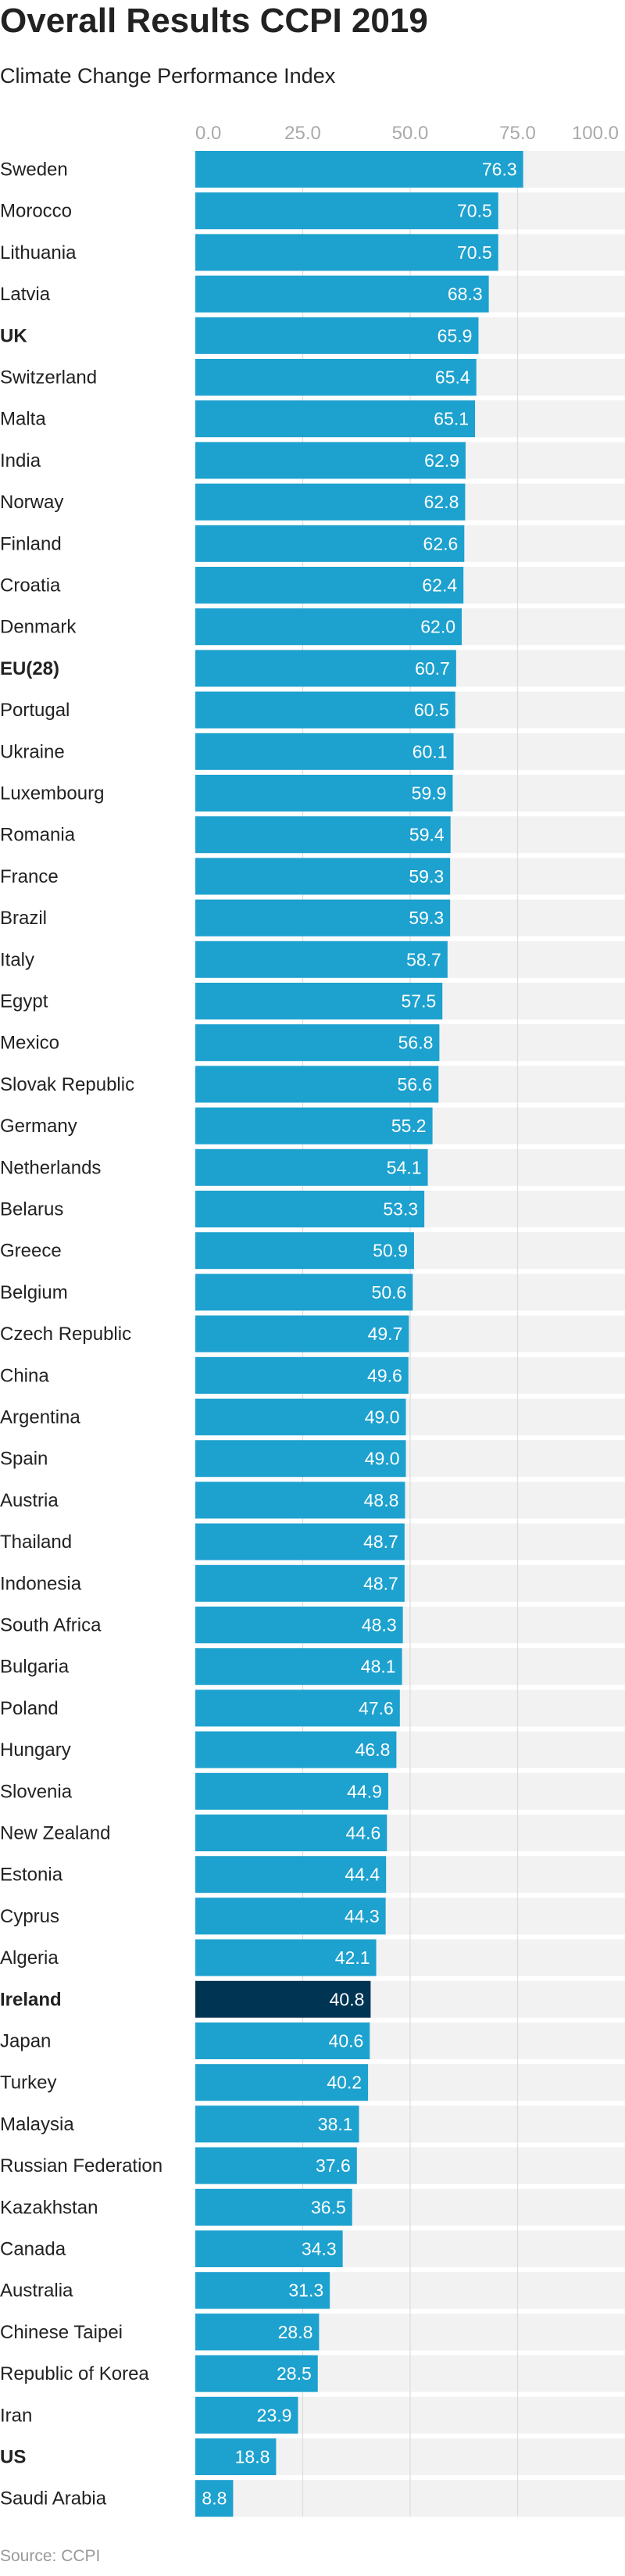  What do you see at coordinates (432, 710) in the screenshot?
I see `value-label: 60.5` at bounding box center [432, 710].